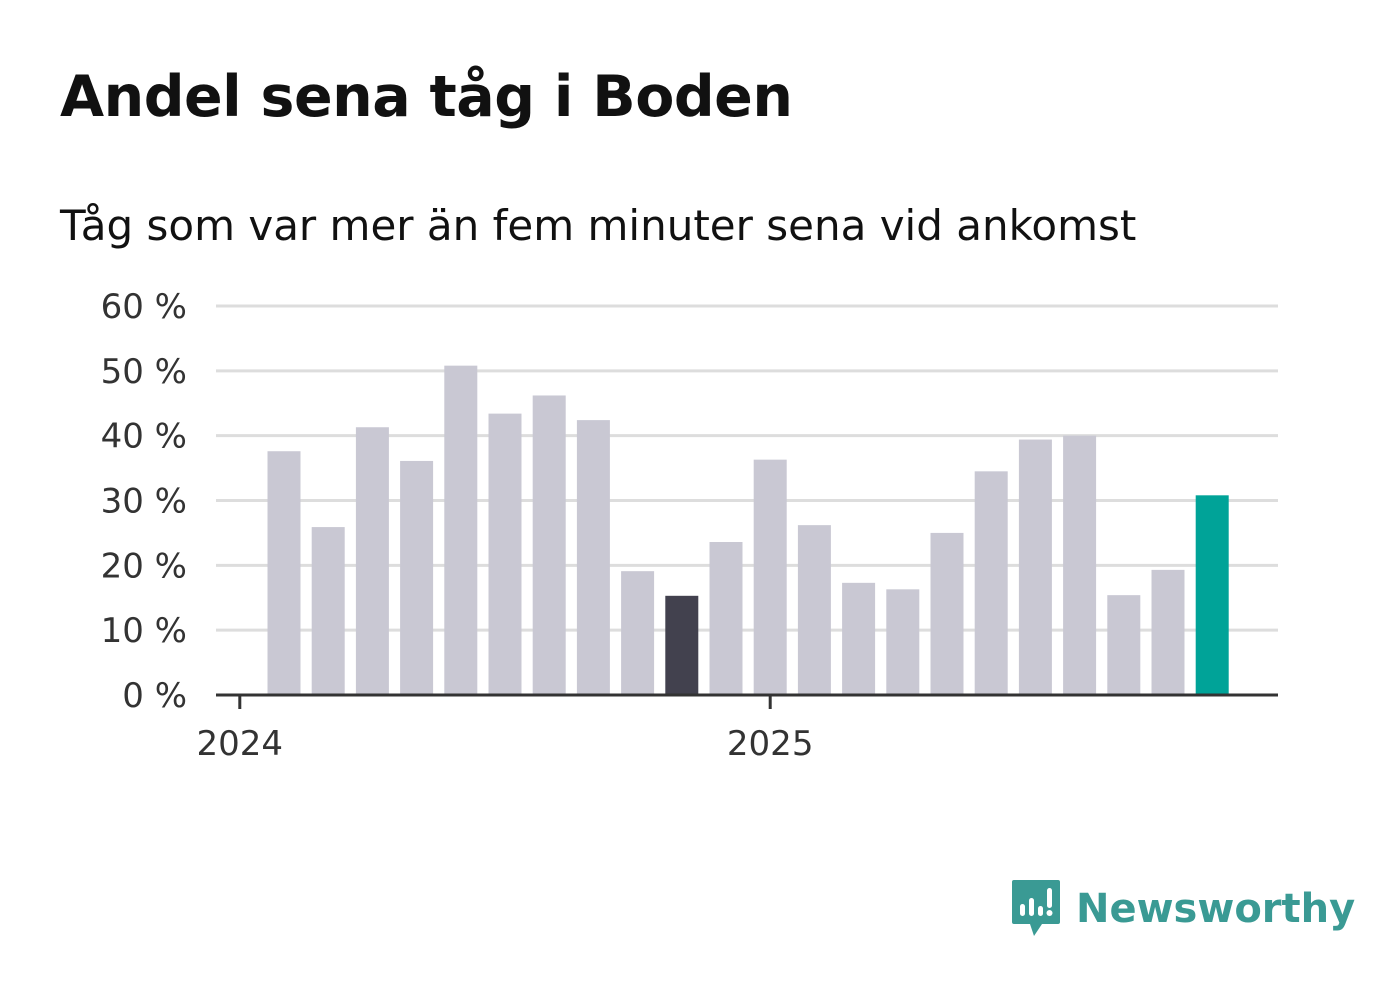 The image size is (1382, 999). I want to click on y-tick-label: 30 %, so click(144, 502).